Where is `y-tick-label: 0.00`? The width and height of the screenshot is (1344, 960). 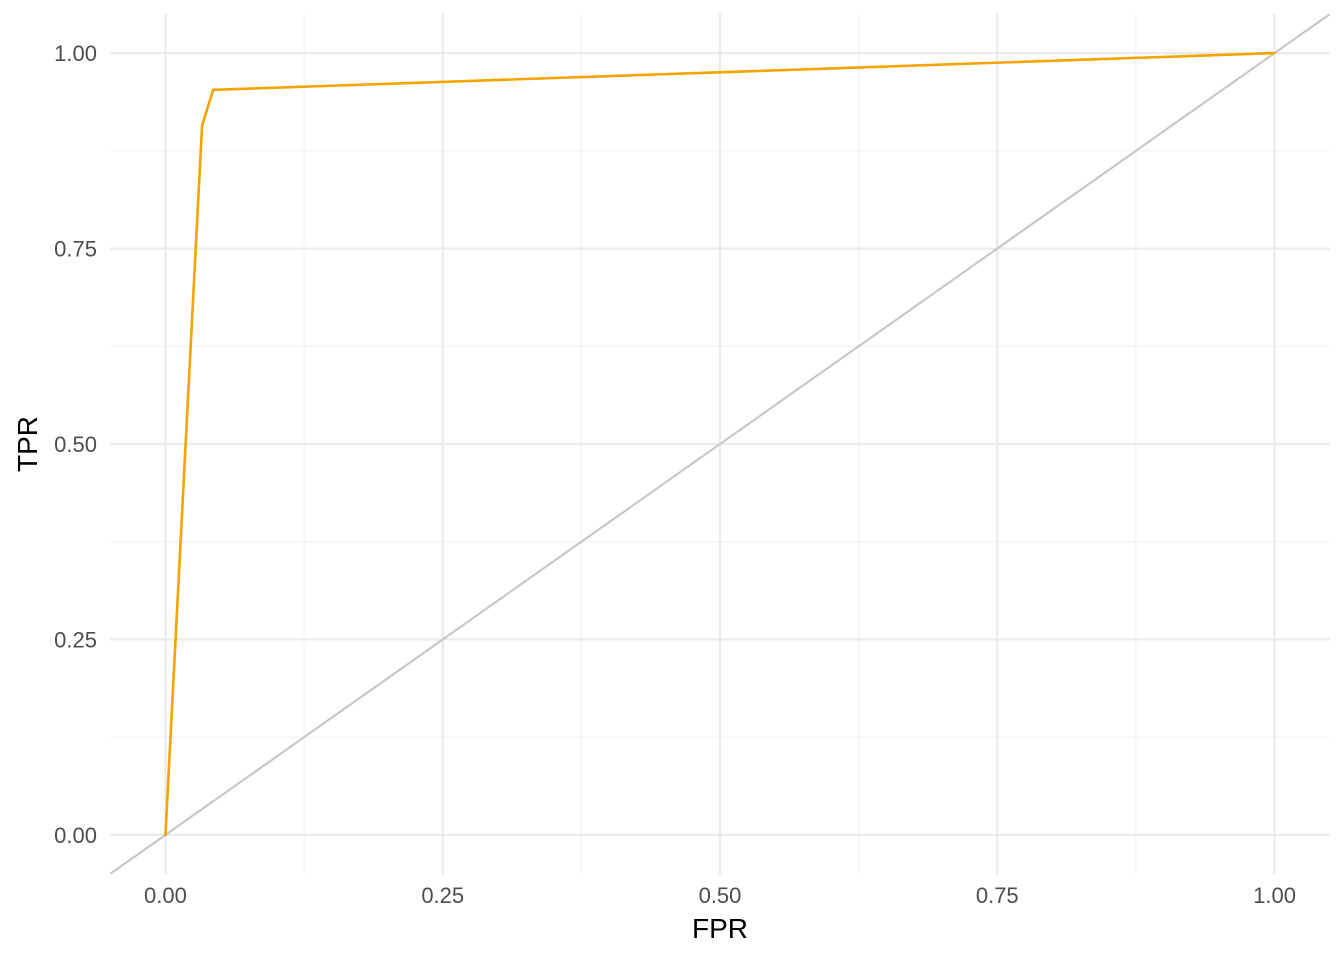 y-tick-label: 0.00 is located at coordinates (75, 835).